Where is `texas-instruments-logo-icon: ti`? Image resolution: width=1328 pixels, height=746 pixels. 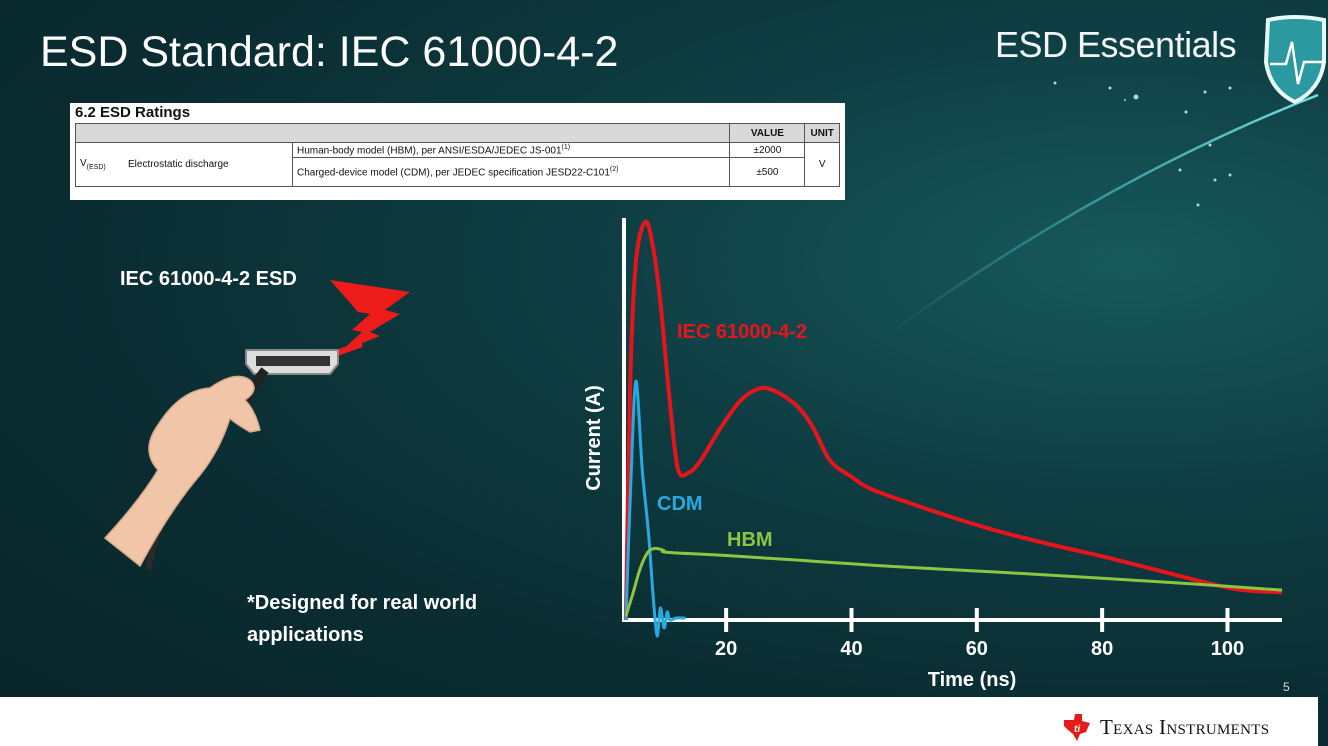 texas-instruments-logo-icon: ti is located at coordinates (1077, 727).